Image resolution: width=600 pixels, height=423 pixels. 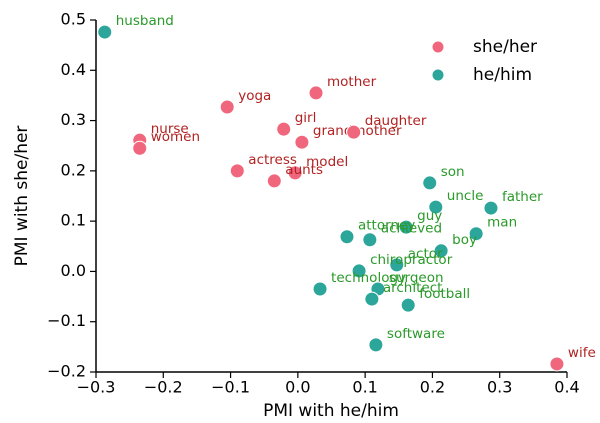 What do you see at coordinates (502, 223) in the screenshot?
I see `point-label: man` at bounding box center [502, 223].